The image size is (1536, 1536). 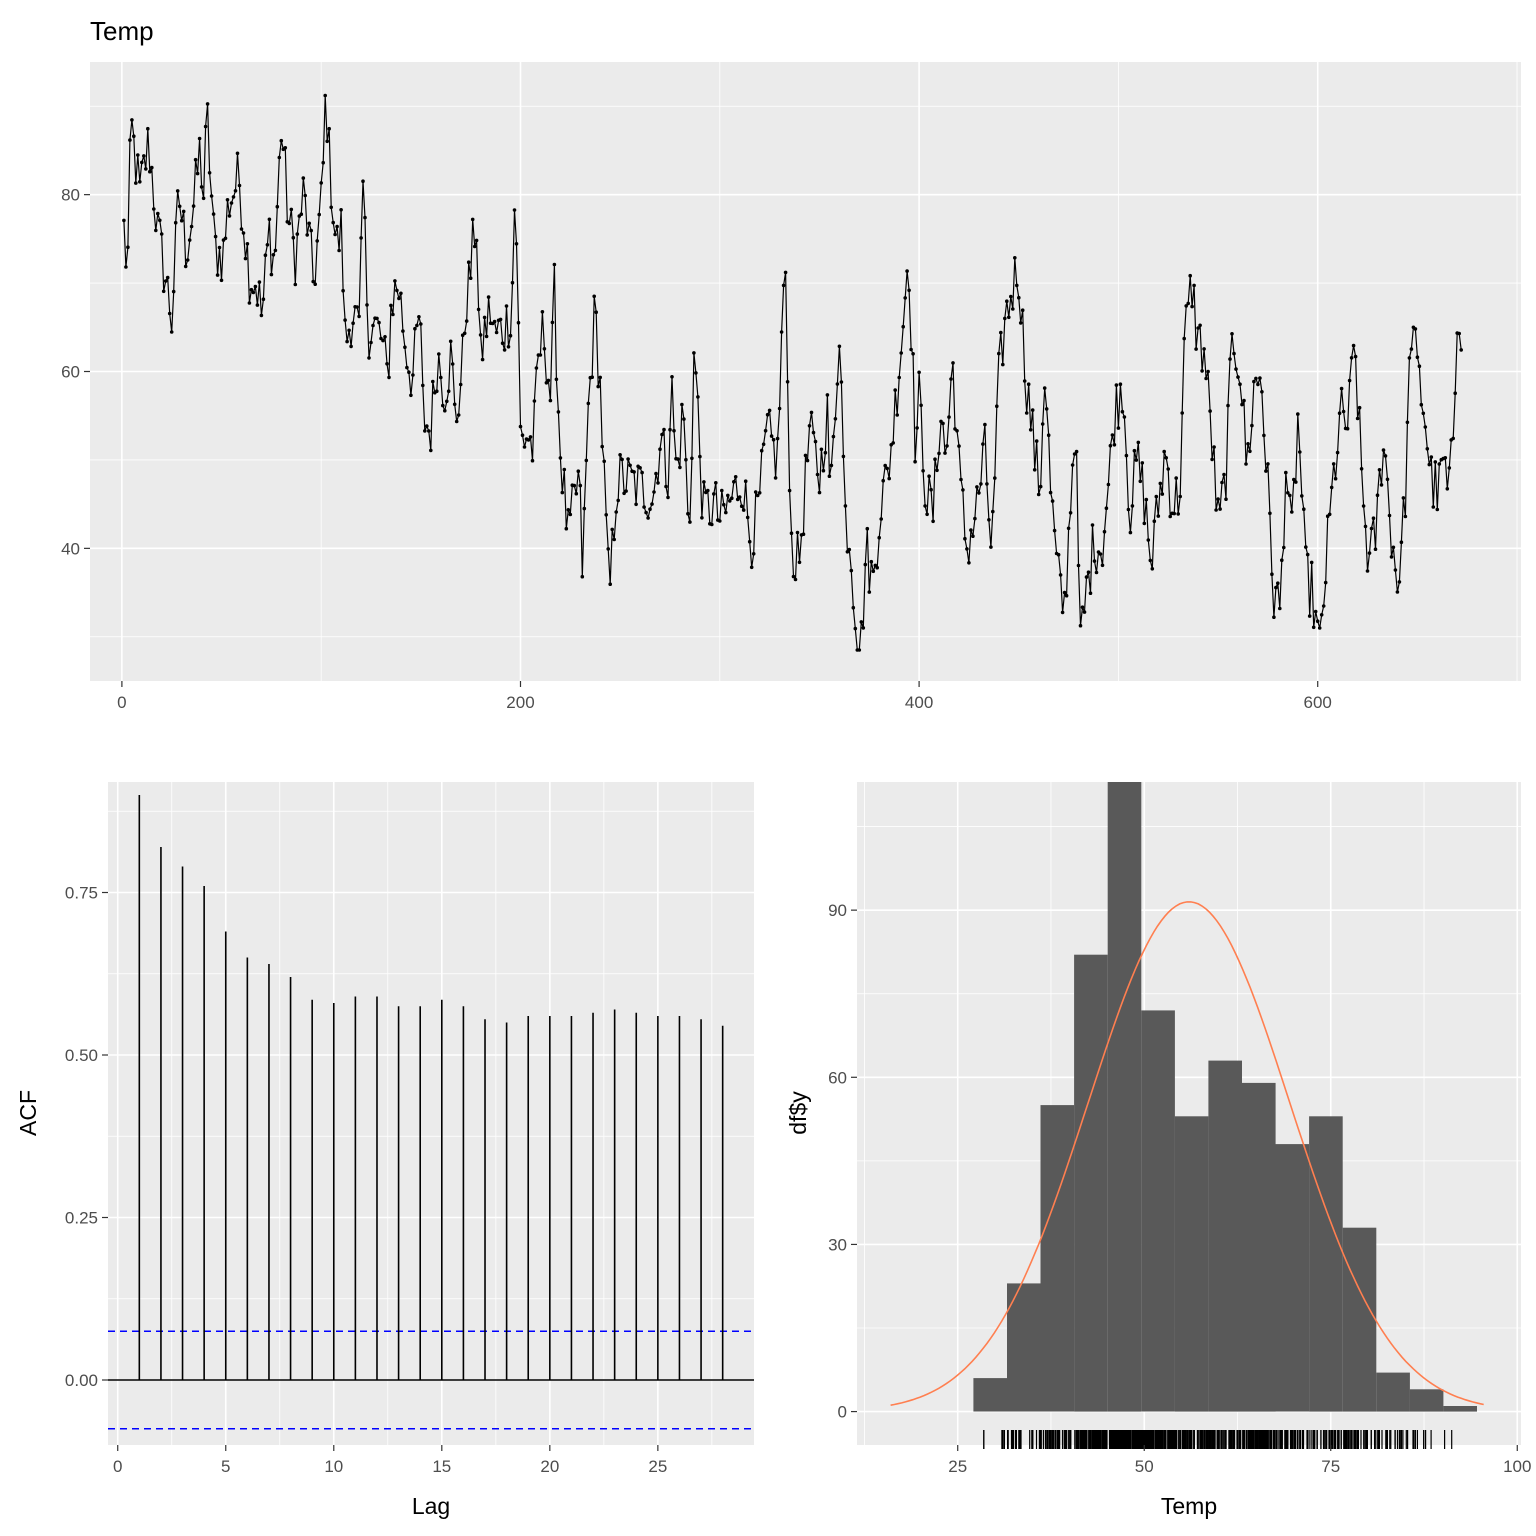 I want to click on x-tick-label: 20, so click(x=549, y=1466).